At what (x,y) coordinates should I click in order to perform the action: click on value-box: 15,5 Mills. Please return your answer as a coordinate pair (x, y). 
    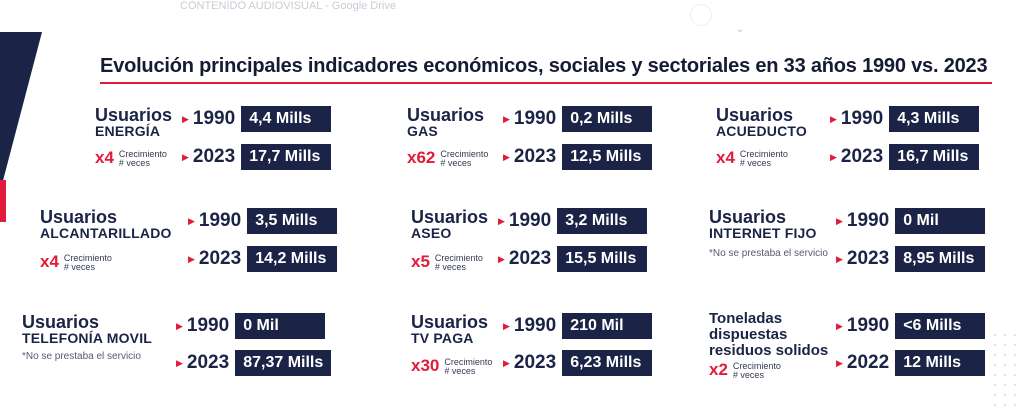
    Looking at the image, I should click on (602, 259).